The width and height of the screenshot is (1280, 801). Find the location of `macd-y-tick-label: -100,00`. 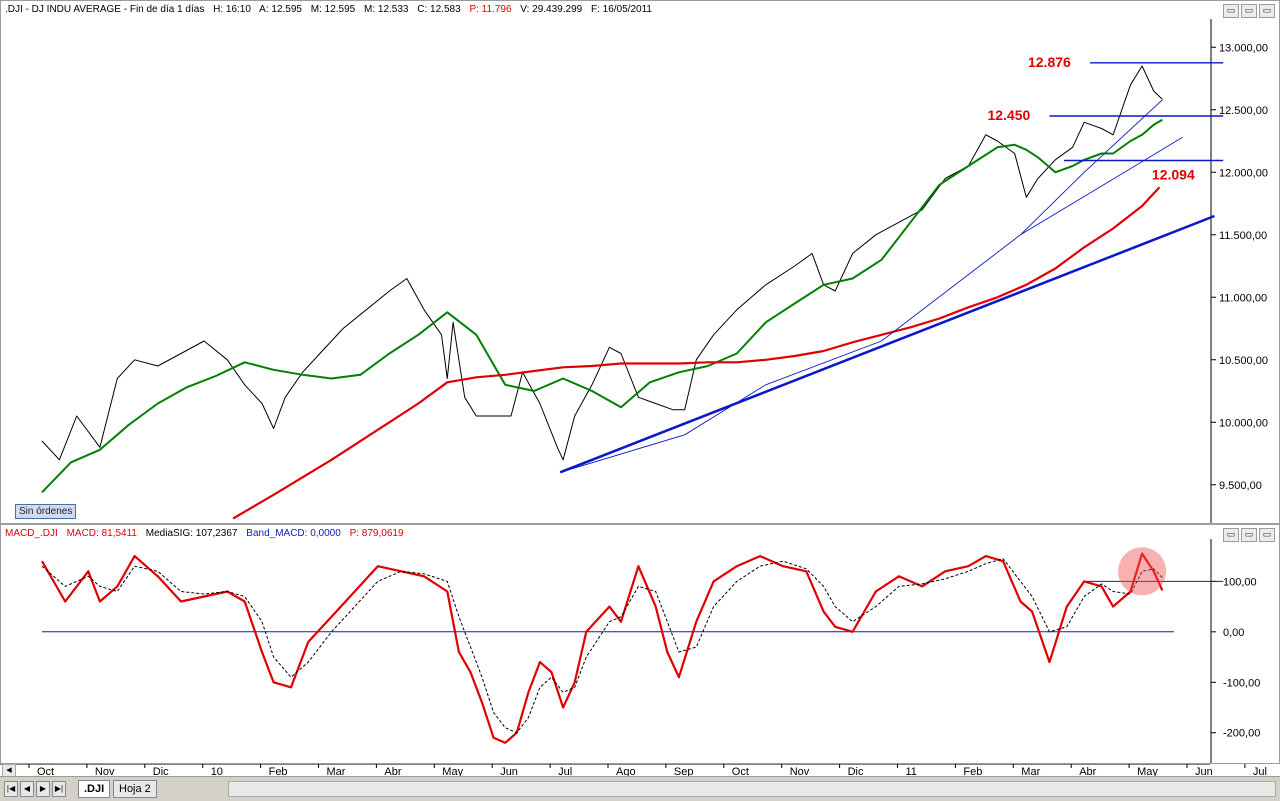

macd-y-tick-label: -100,00 is located at coordinates (1241, 683).